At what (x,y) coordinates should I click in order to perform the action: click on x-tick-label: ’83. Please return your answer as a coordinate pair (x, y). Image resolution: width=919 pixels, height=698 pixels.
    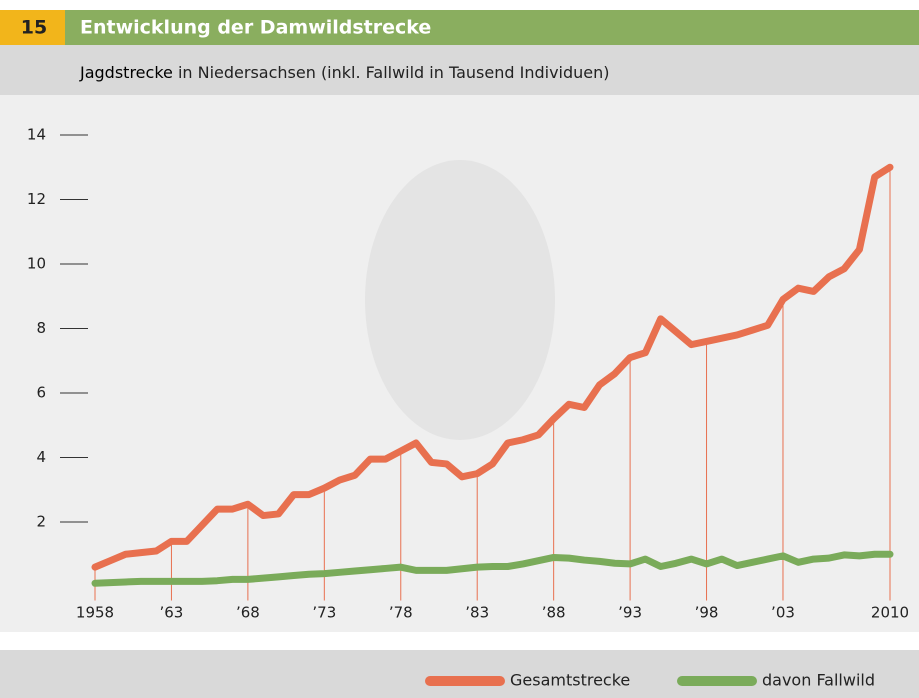
    Looking at the image, I should click on (477, 613).